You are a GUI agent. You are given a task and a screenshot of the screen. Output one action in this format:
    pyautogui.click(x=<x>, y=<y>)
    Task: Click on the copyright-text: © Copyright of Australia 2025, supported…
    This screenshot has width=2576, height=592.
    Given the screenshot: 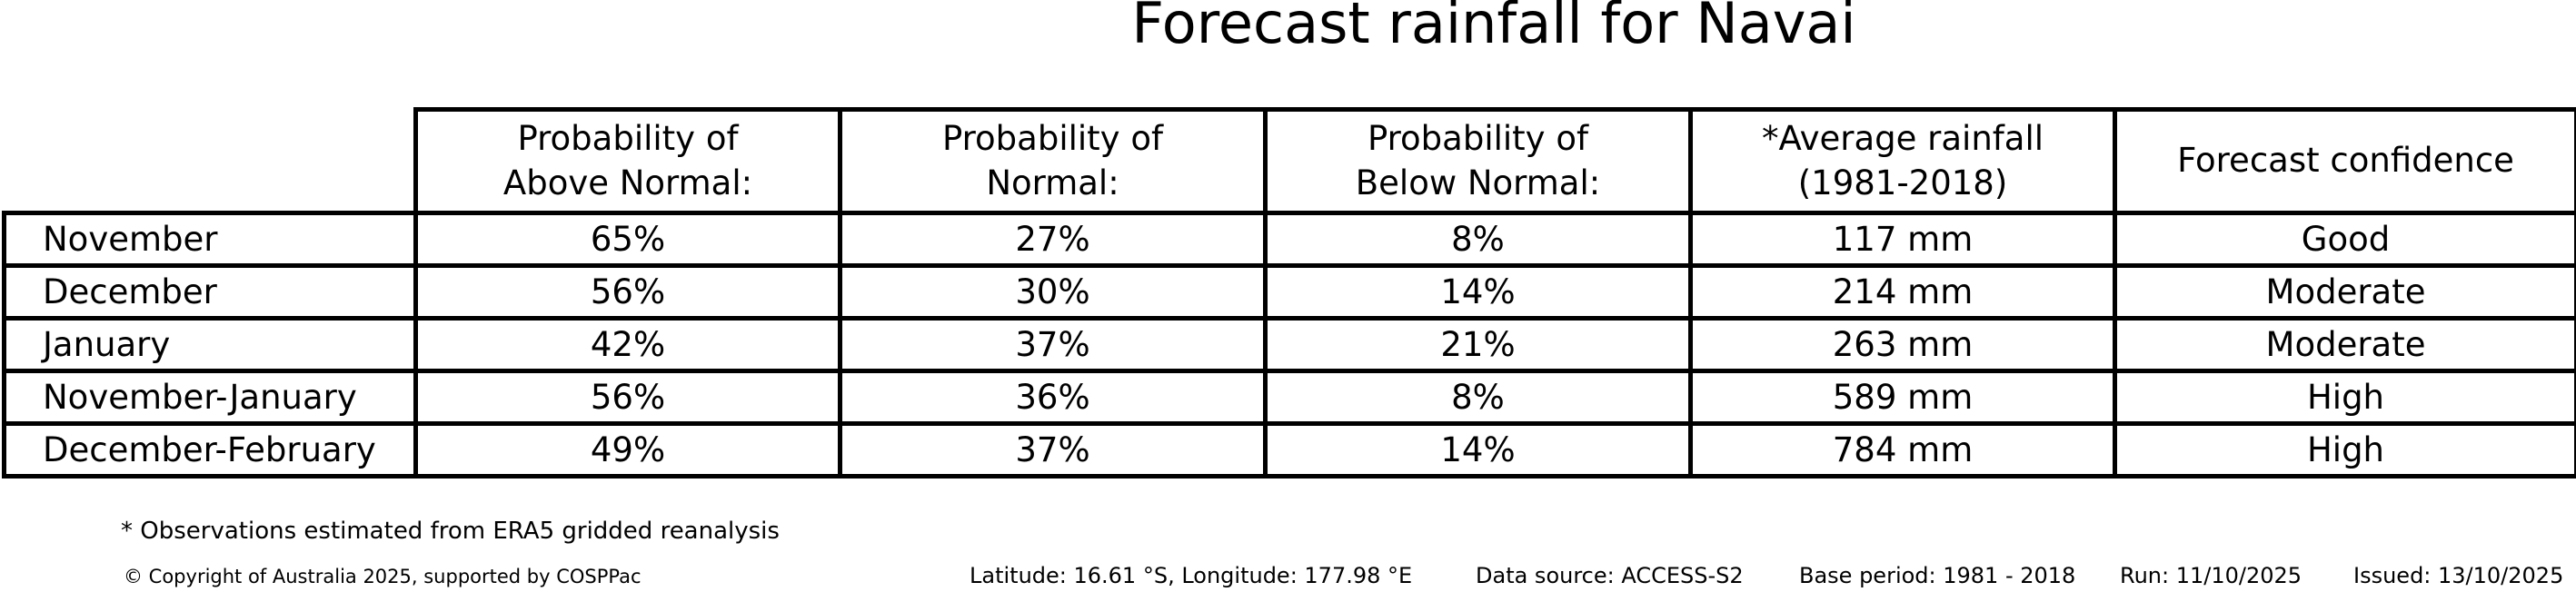 What is the action you would take?
    pyautogui.click(x=383, y=576)
    